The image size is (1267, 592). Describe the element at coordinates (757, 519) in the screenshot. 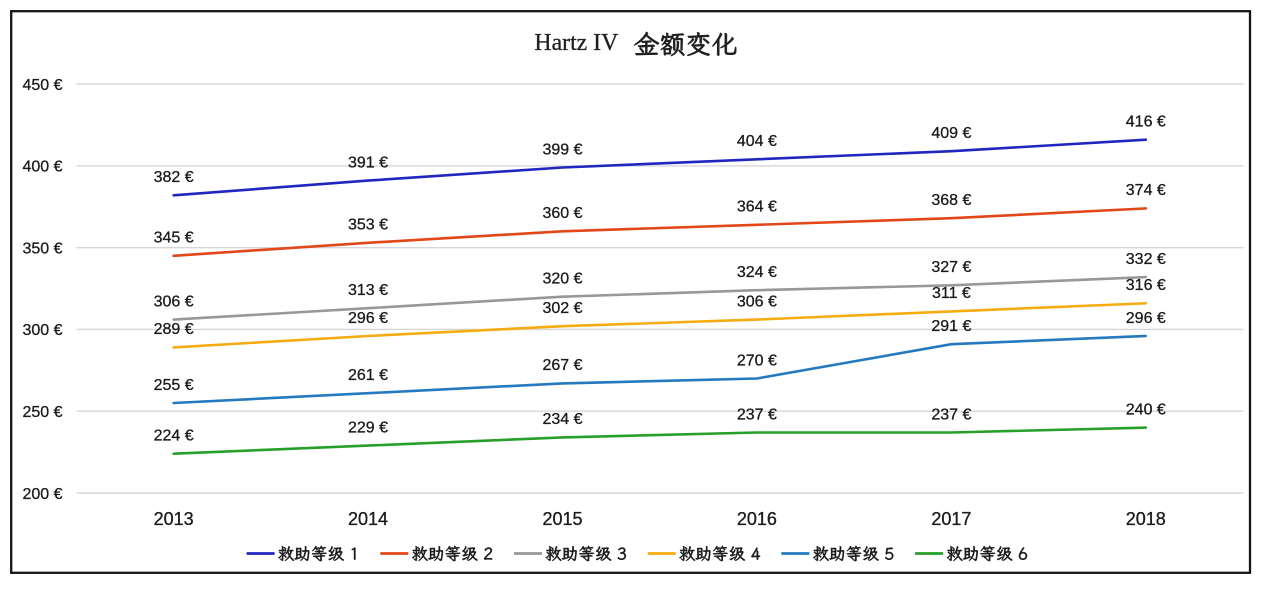

I see `svg-text: 2016` at that location.